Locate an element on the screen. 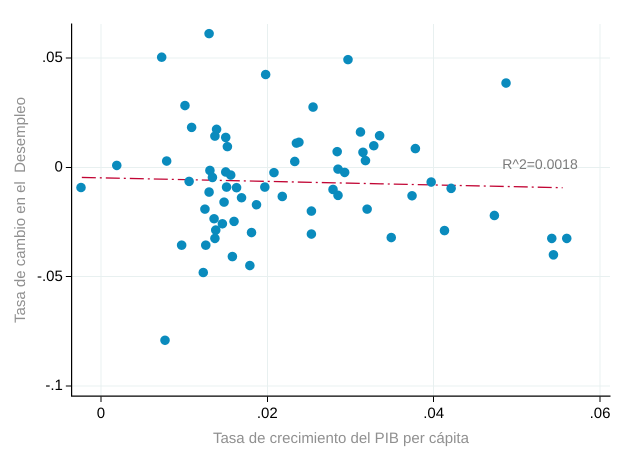 Image resolution: width=618 pixels, height=456 pixels. x-tick-label: 0 is located at coordinates (101, 413).